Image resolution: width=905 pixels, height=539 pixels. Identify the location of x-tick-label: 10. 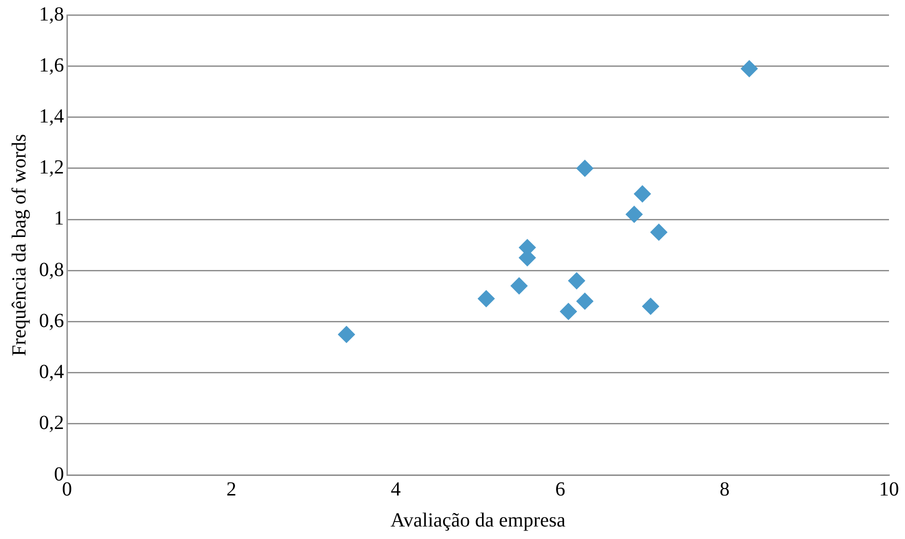
(889, 489).